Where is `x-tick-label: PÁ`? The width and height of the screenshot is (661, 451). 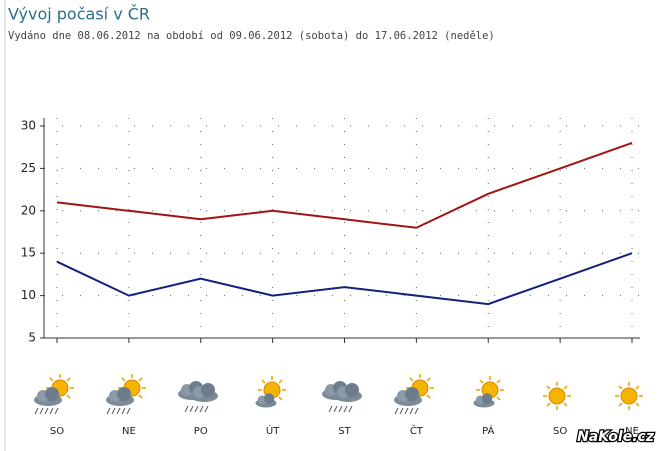
x-tick-label: PÁ is located at coordinates (488, 430).